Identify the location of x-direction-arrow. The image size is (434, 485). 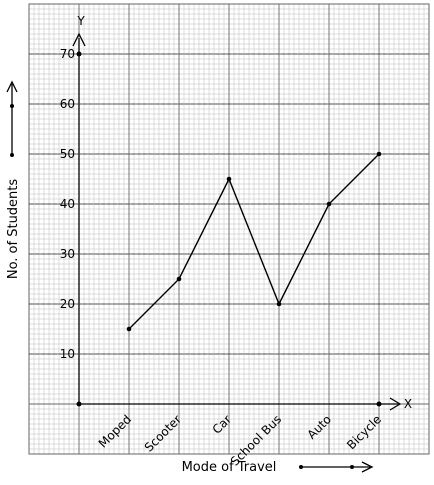
(336, 467).